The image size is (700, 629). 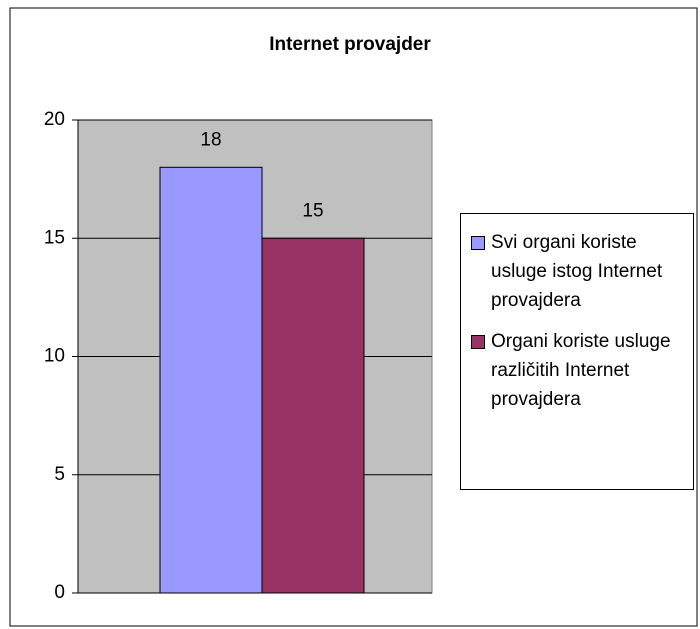 I want to click on data-label: 15, so click(x=312, y=210).